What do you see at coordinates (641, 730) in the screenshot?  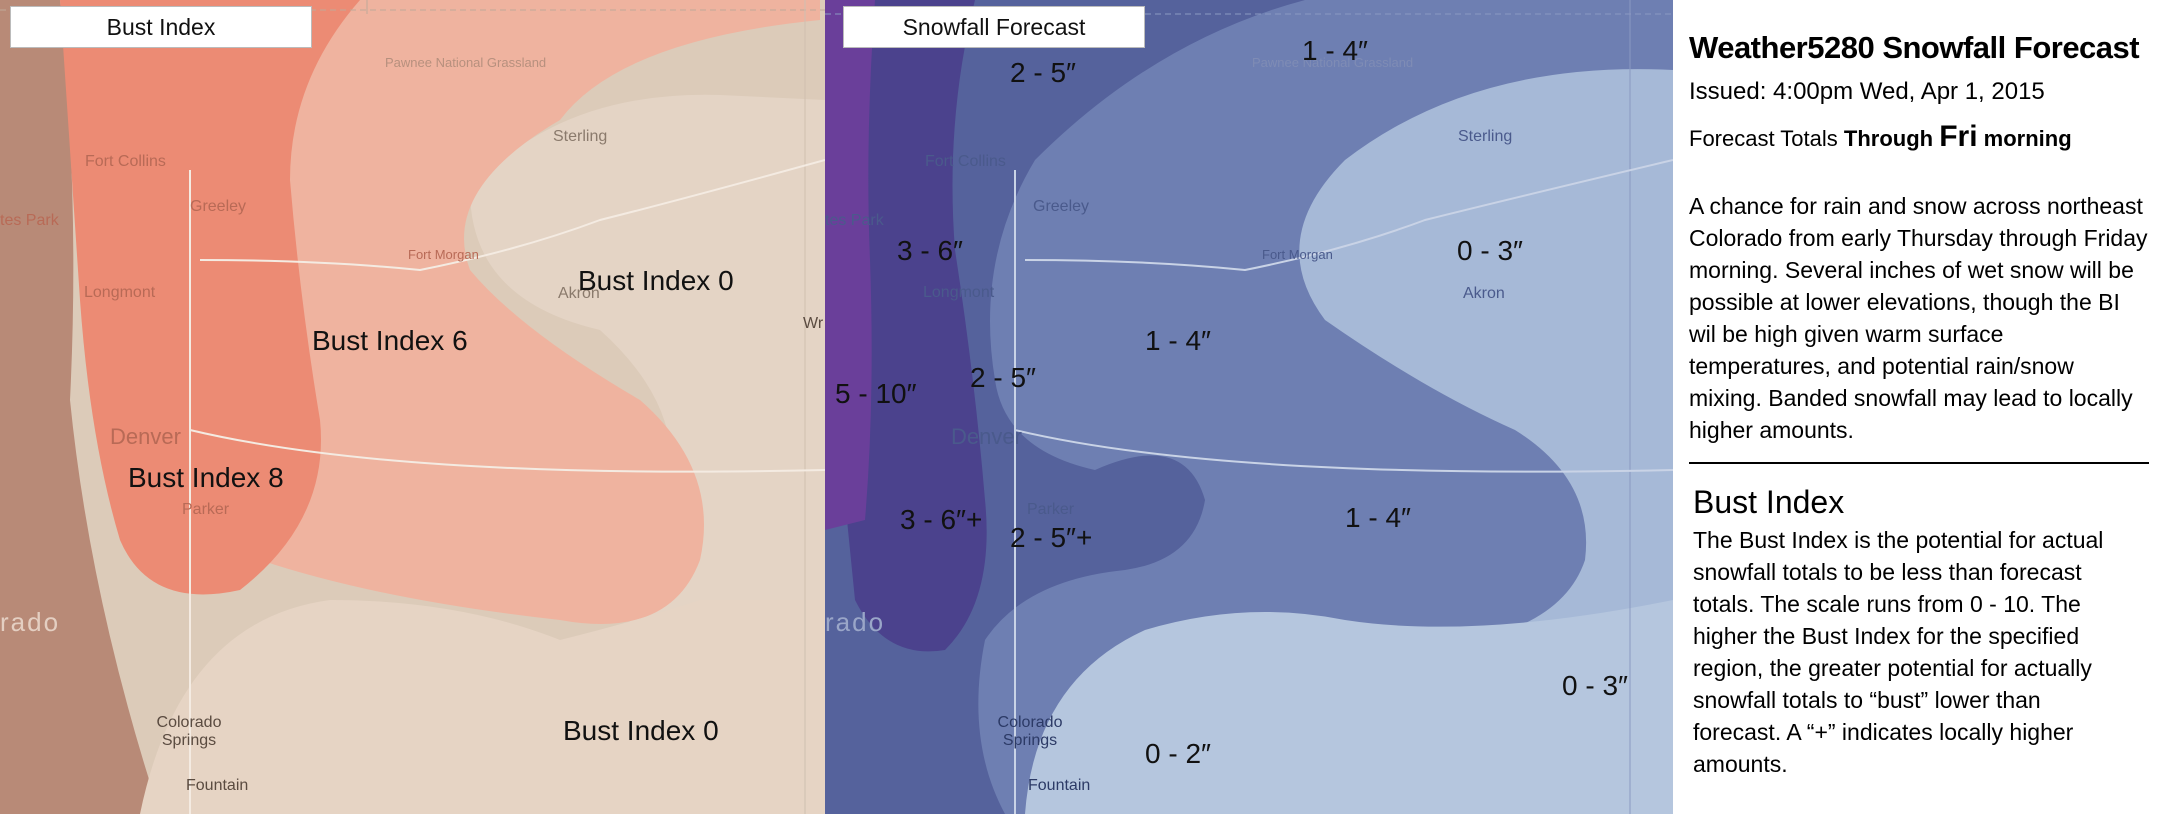 I see `label-bust-index-0-south: Bust Index 0` at bounding box center [641, 730].